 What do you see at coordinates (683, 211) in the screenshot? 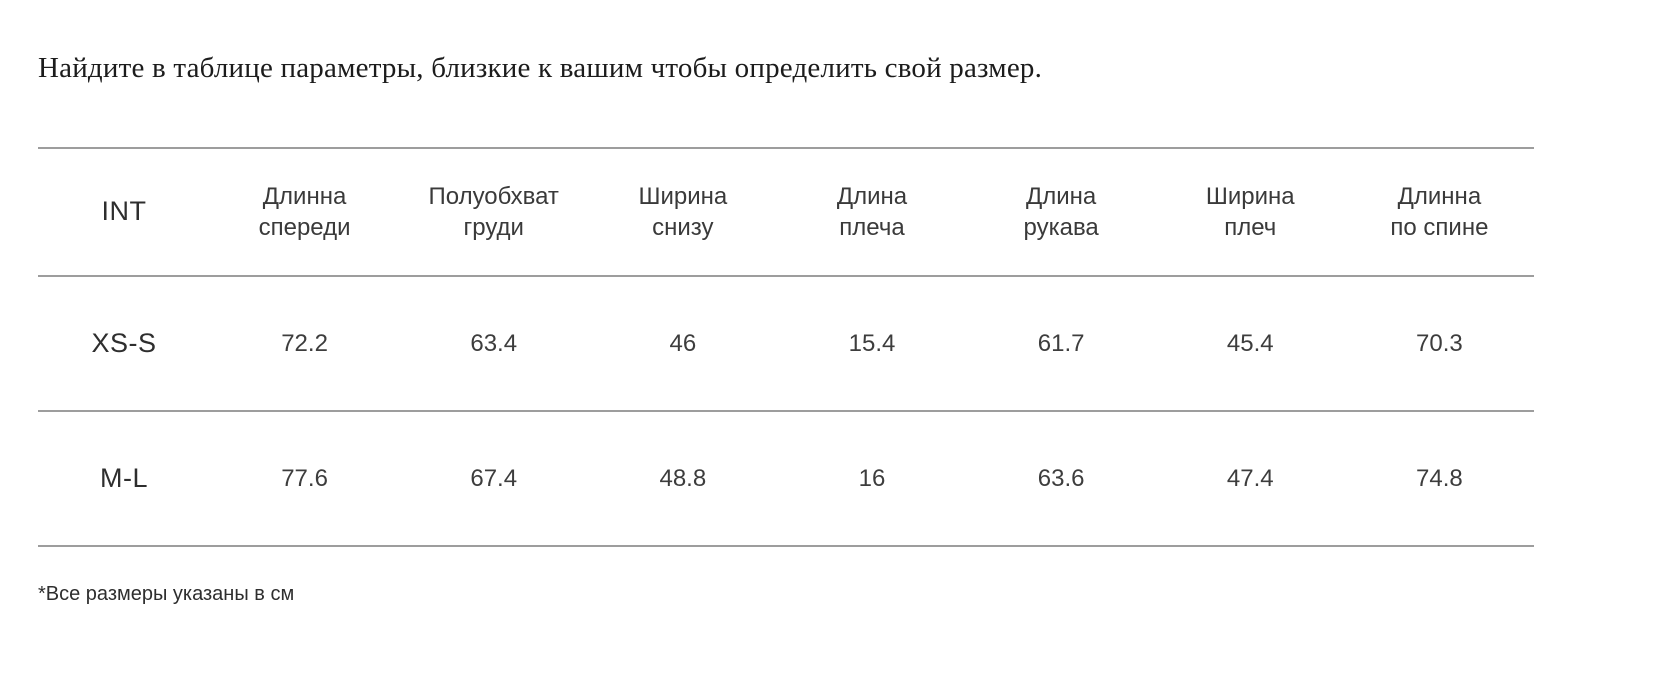
I see `header-cell-bottom-width: Ширина снизу` at bounding box center [683, 211].